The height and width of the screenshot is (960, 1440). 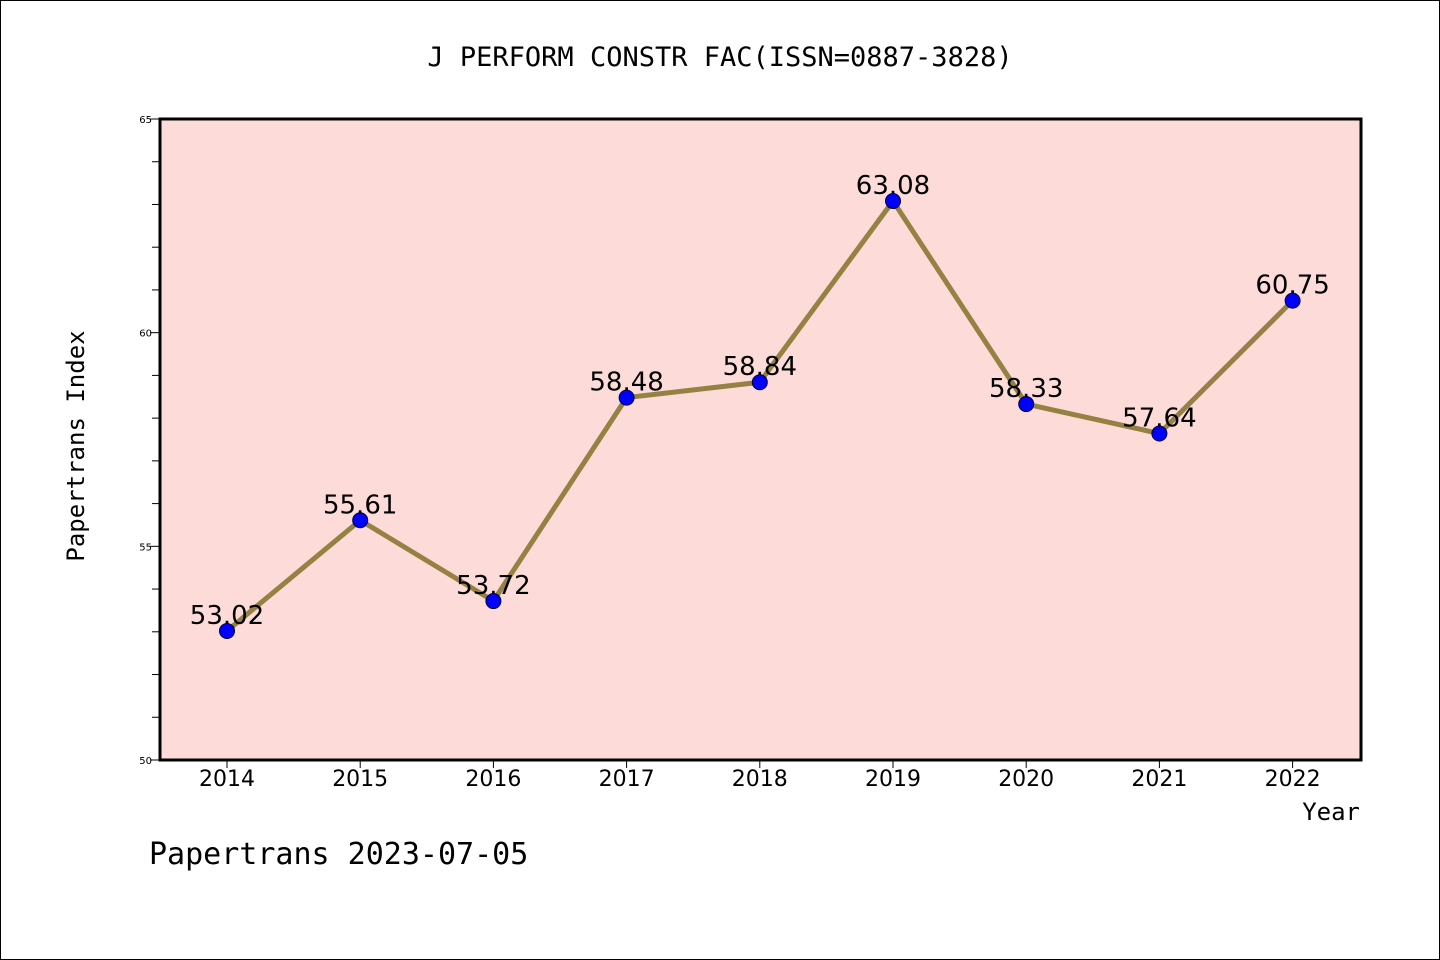 I want to click on x-tick-label: 2020, so click(x=1026, y=779).